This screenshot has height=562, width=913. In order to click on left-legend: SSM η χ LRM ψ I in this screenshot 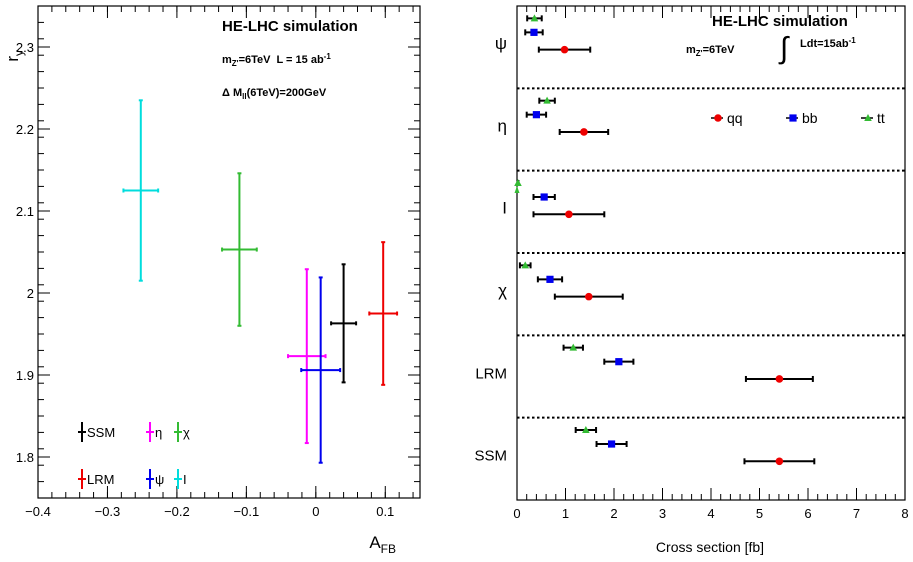, I will do `click(134, 455)`.